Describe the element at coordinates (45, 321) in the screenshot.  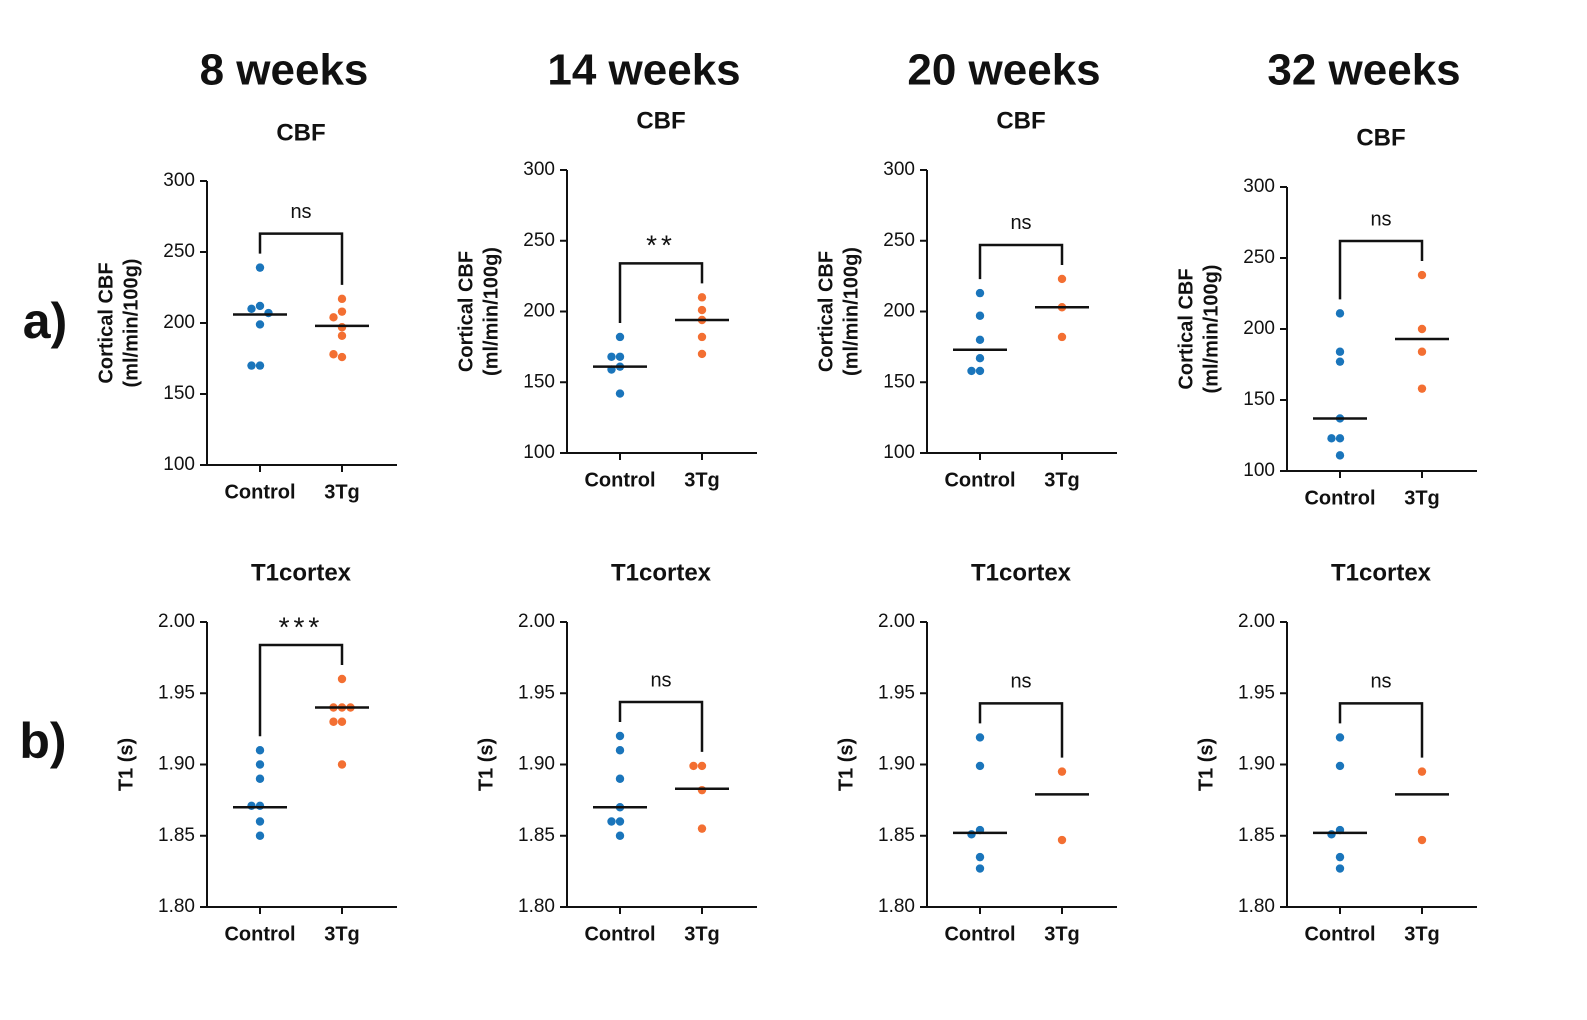
I see `row-label: a)` at that location.